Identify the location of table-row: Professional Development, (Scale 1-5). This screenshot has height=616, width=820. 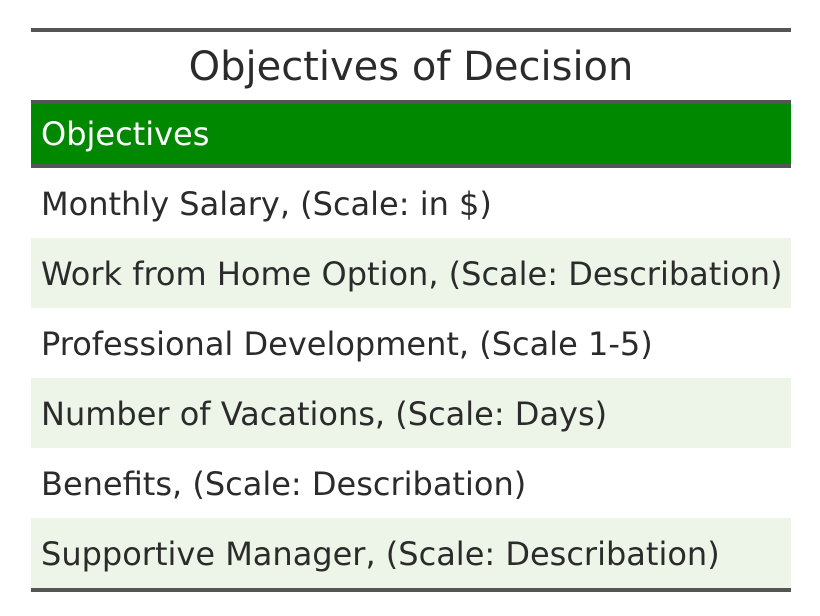
(411, 343).